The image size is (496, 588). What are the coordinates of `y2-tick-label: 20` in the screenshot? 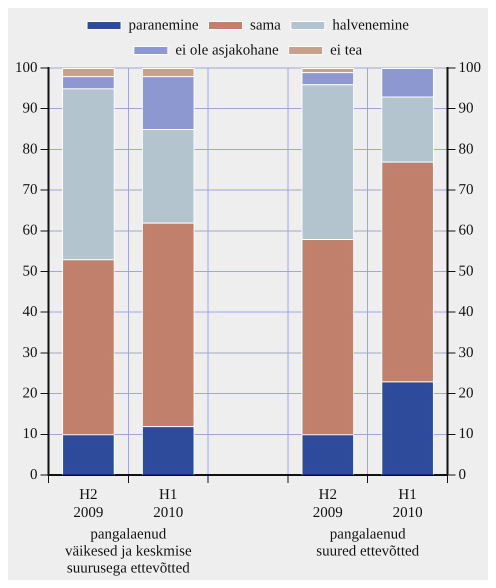 It's located at (466, 394).